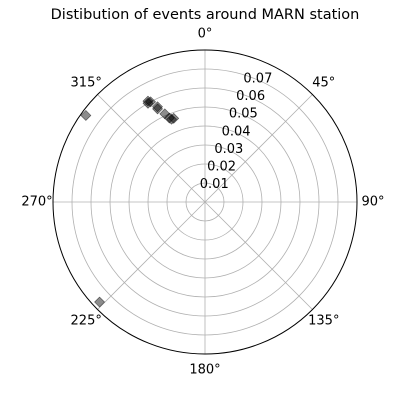 Image resolution: width=400 pixels, height=400 pixels. I want to click on r-tick-label: 0.04, so click(236, 131).